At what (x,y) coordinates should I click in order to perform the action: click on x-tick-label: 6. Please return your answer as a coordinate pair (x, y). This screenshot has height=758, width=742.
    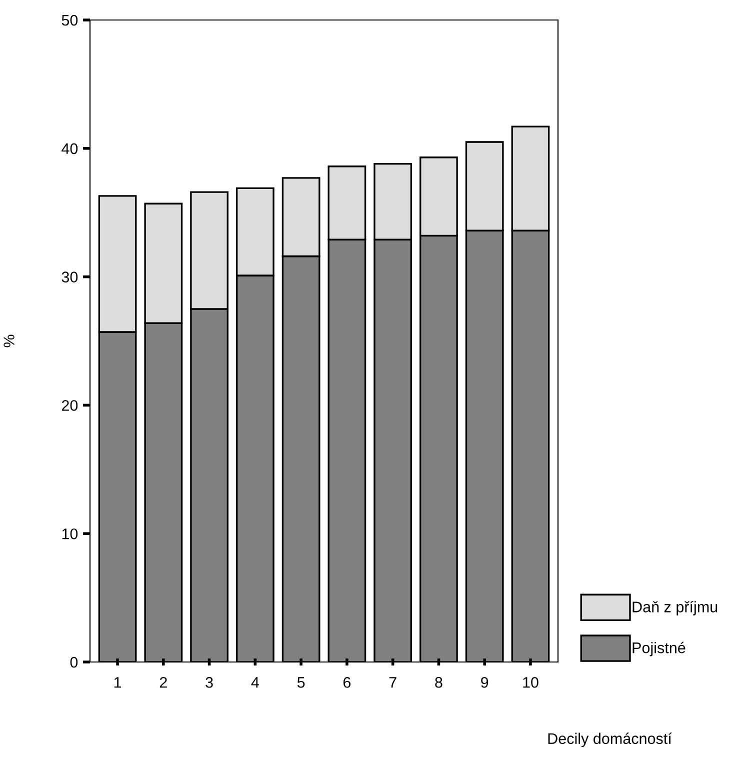
    Looking at the image, I should click on (347, 682).